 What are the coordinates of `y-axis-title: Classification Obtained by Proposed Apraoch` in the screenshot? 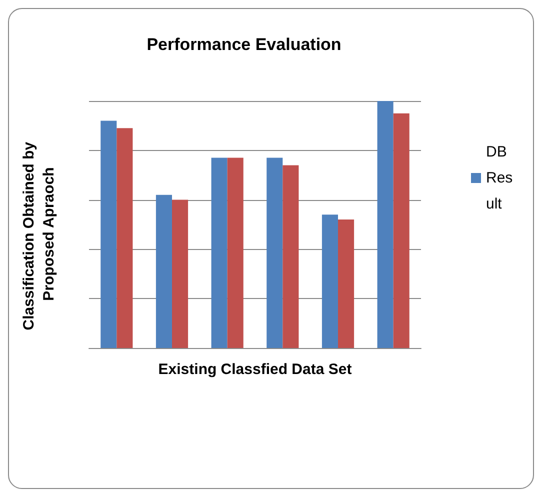 It's located at (39, 234).